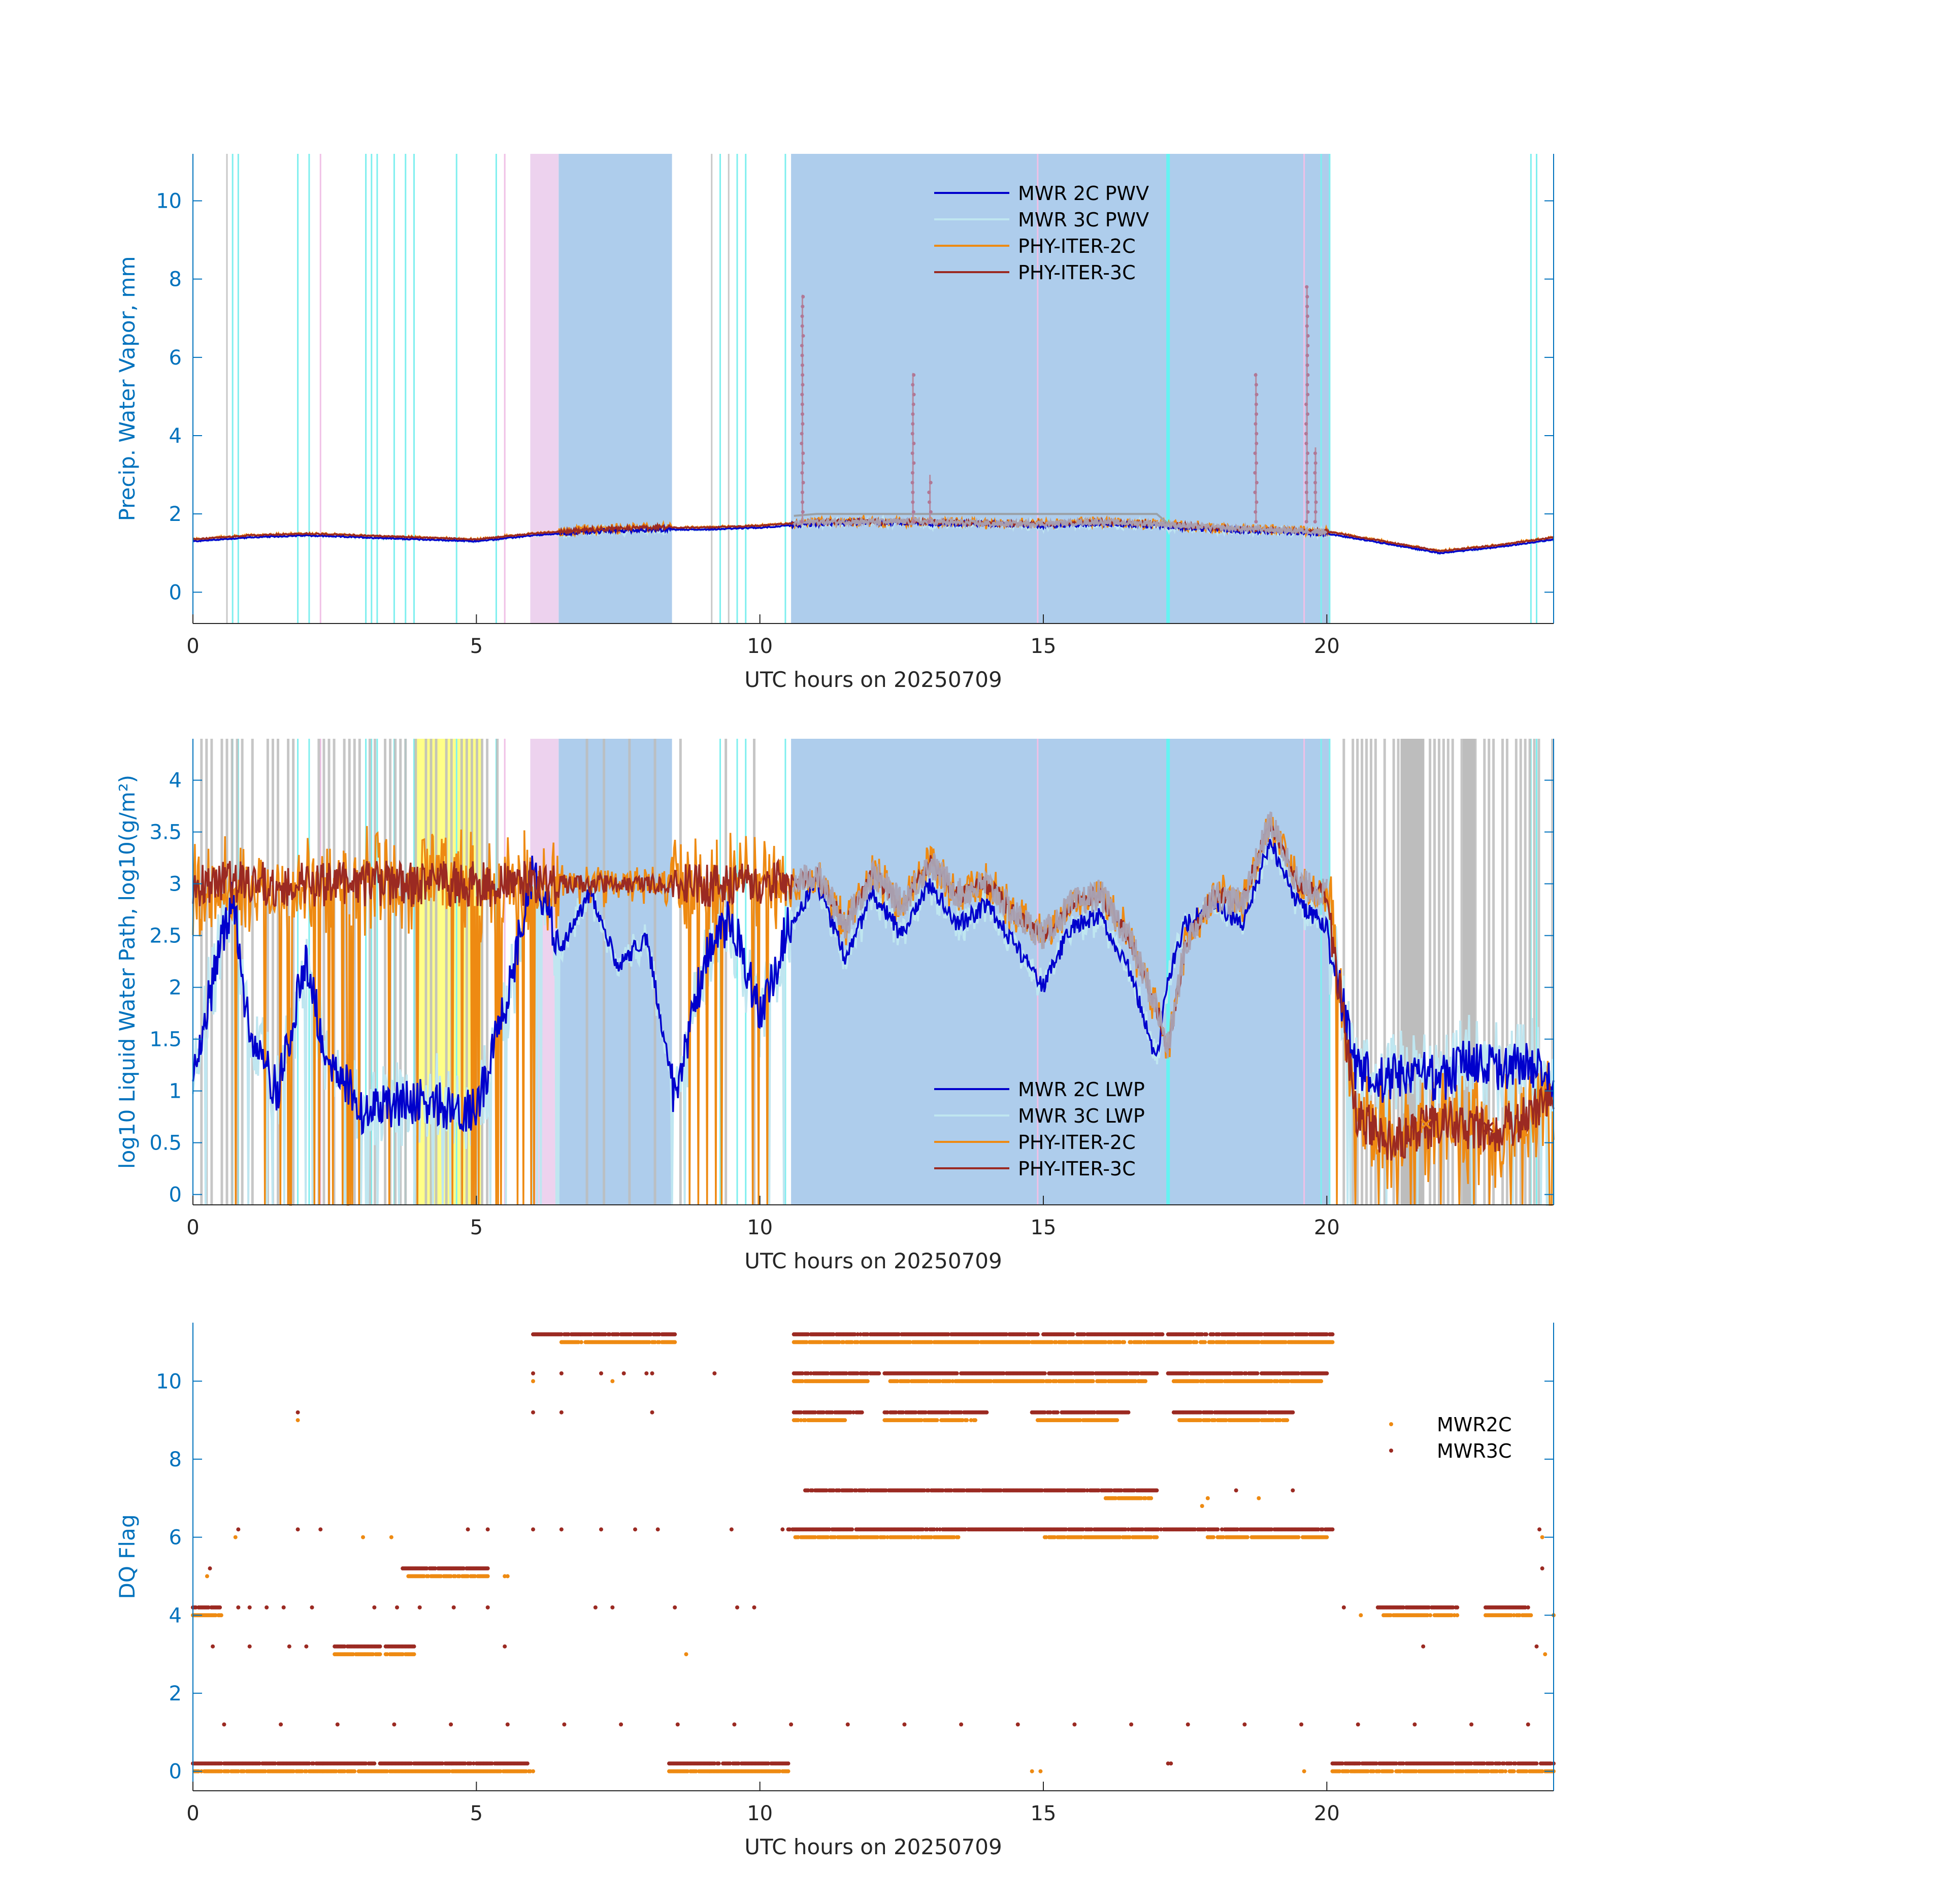 This screenshot has height=1904, width=1942. Describe the element at coordinates (165, 1040) in the screenshot. I see `y-tick-label: 1.5` at that location.